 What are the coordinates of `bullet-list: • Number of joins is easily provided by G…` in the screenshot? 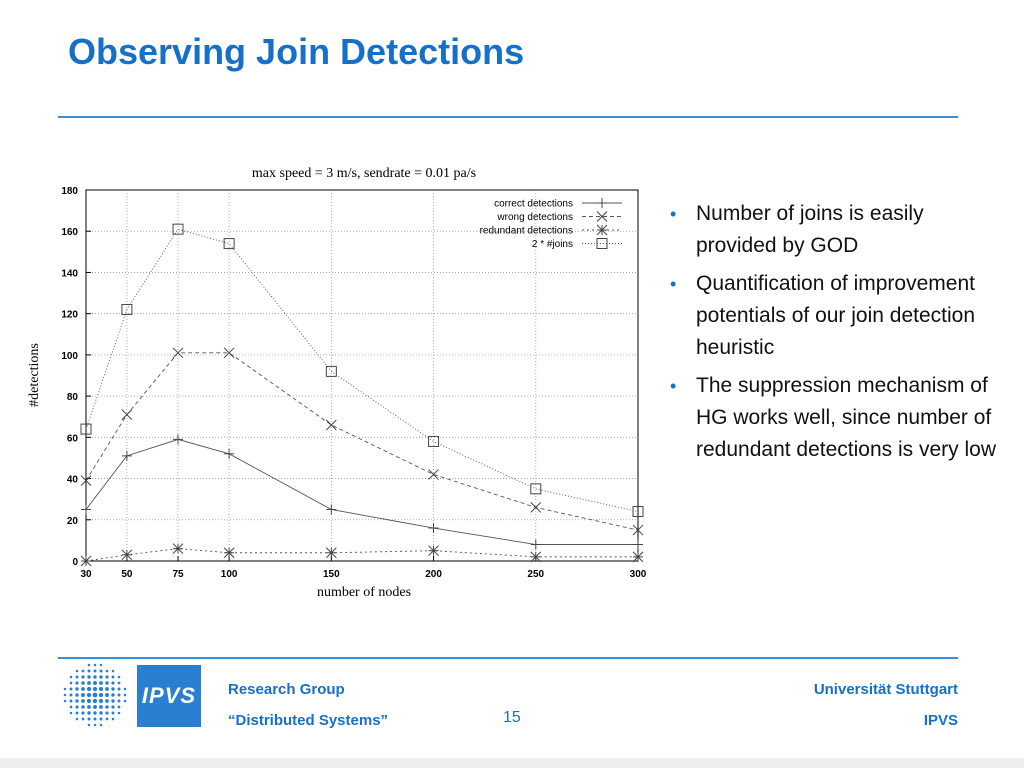 It's located at (835, 335).